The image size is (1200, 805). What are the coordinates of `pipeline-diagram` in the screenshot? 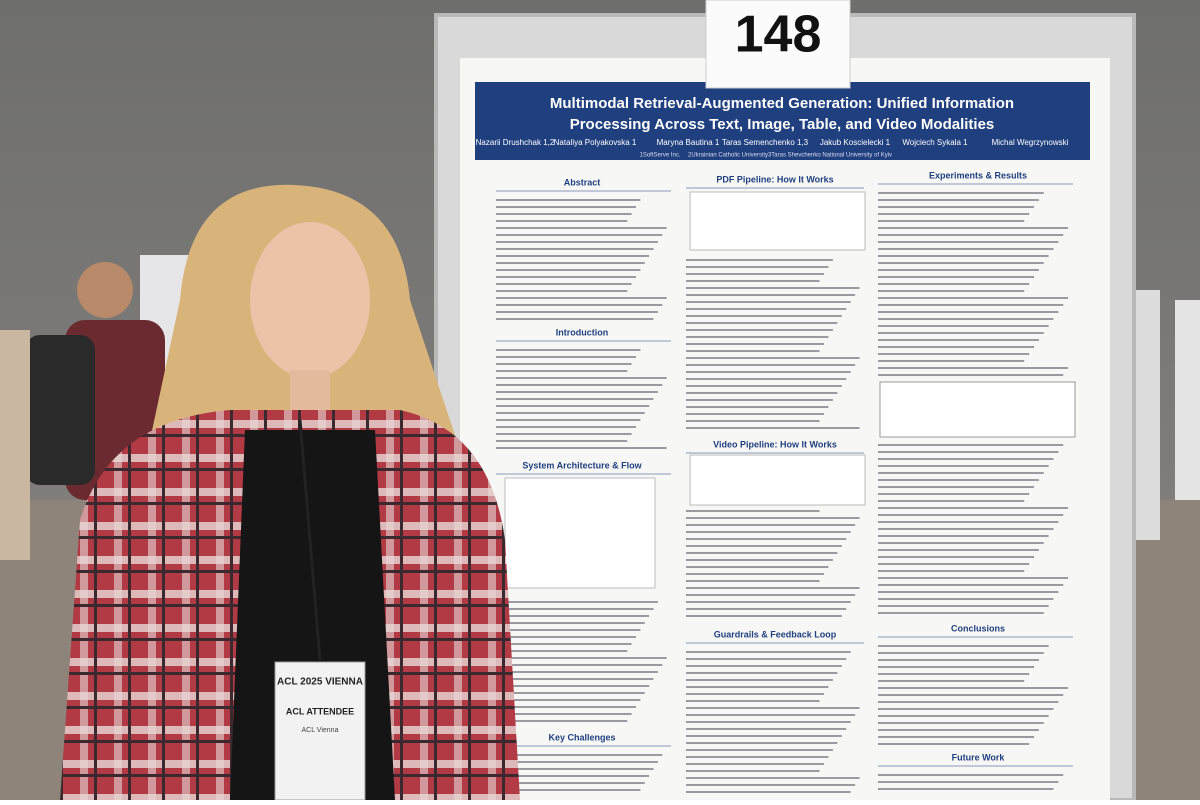 It's located at (777, 221).